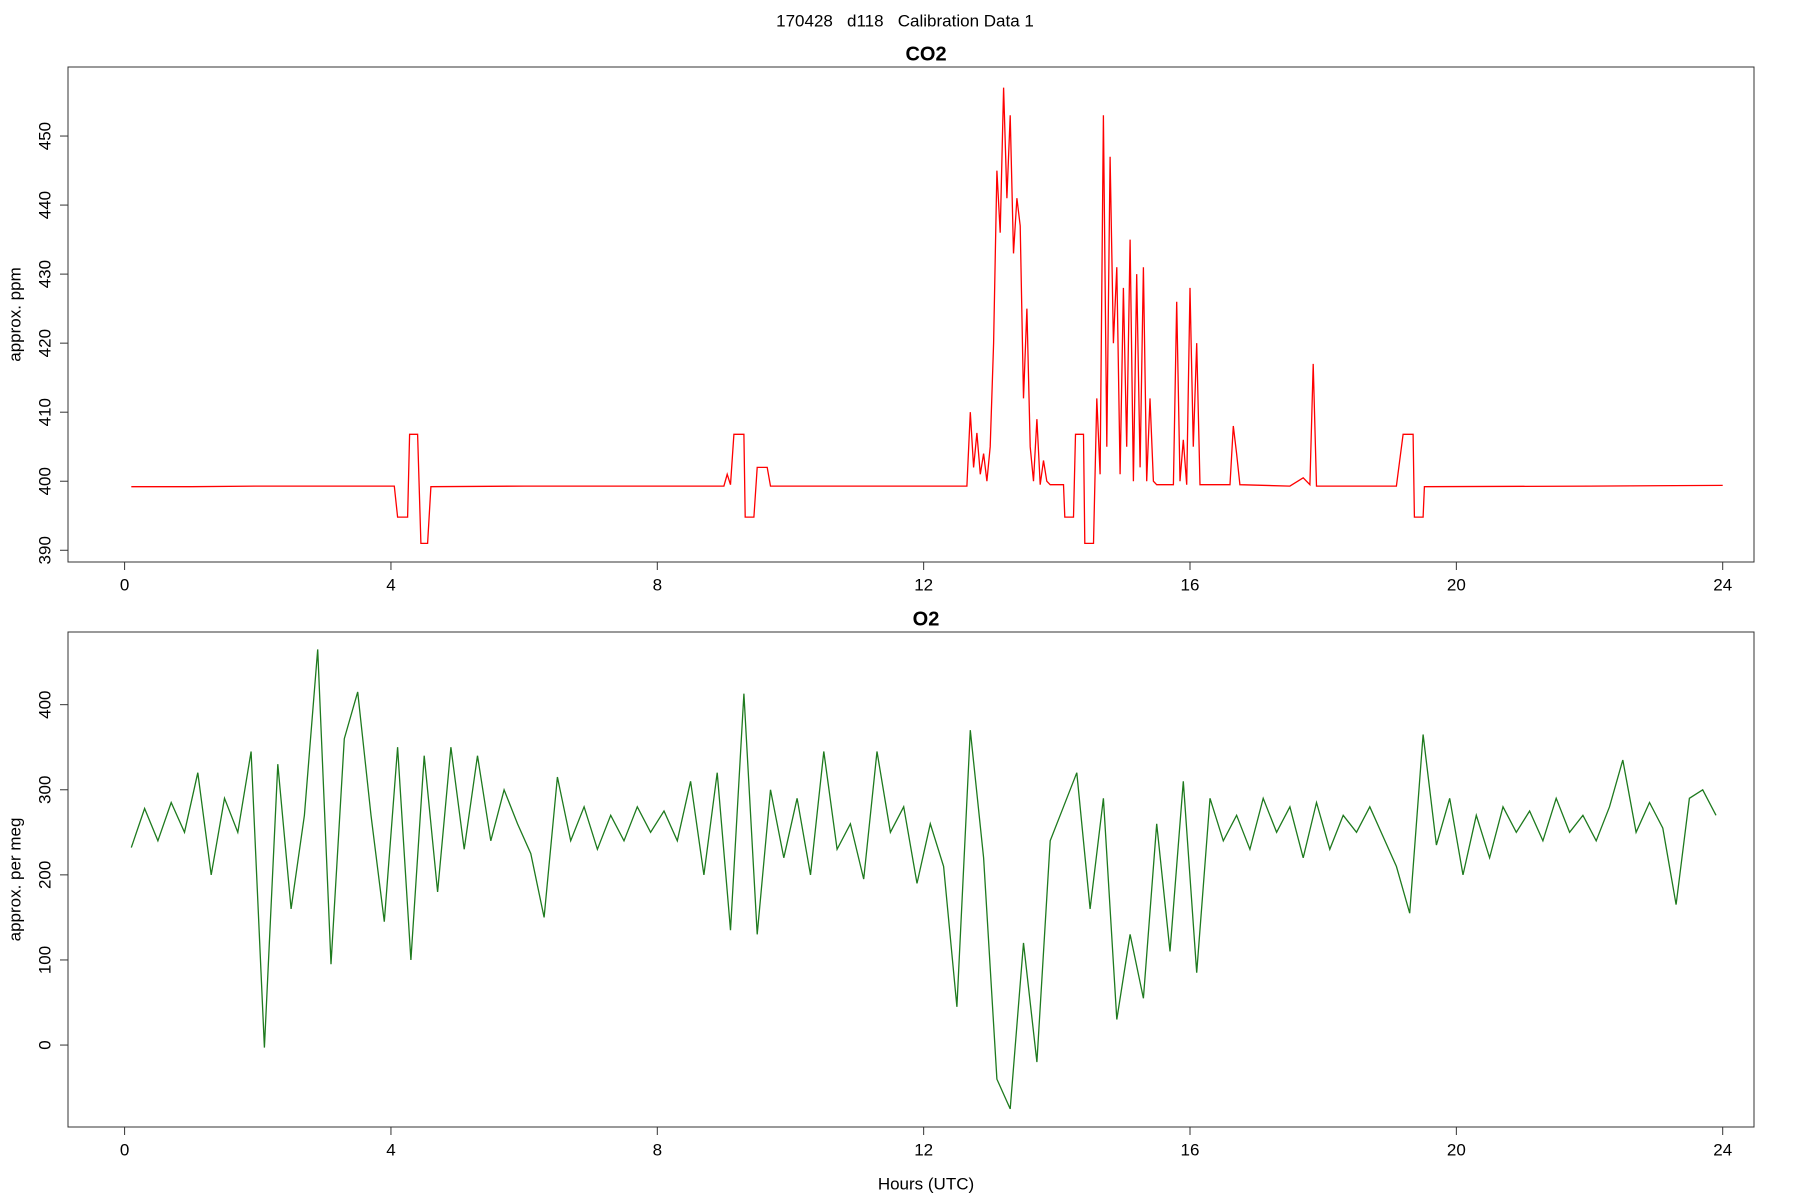 The image size is (1800, 1200). I want to click on y-tick-label: 440, so click(44, 205).